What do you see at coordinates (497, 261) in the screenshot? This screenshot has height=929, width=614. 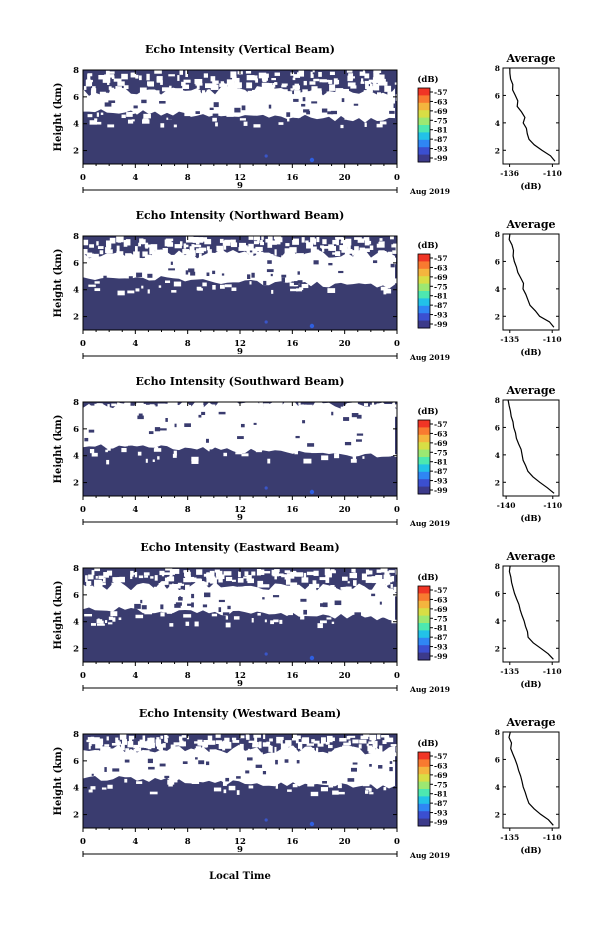 I see `profile-y-tick-label: 6` at bounding box center [497, 261].